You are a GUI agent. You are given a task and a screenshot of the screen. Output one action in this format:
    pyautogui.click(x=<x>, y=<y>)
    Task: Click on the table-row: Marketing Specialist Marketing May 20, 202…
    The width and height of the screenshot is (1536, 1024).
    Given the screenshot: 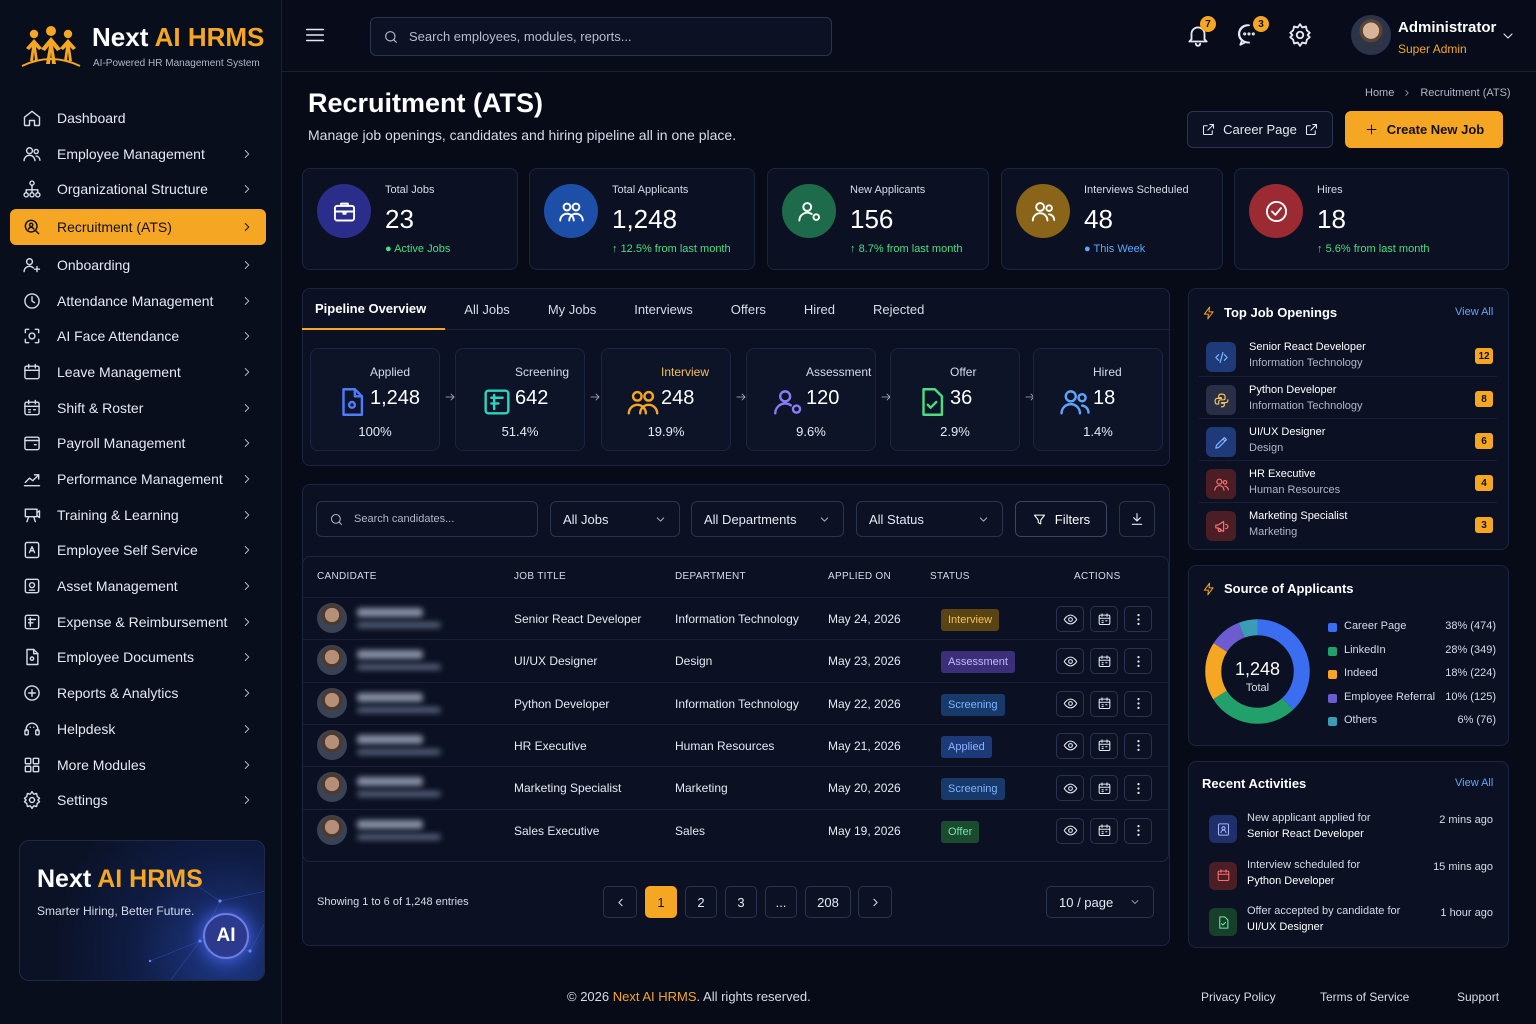 What is the action you would take?
    pyautogui.click(x=736, y=787)
    